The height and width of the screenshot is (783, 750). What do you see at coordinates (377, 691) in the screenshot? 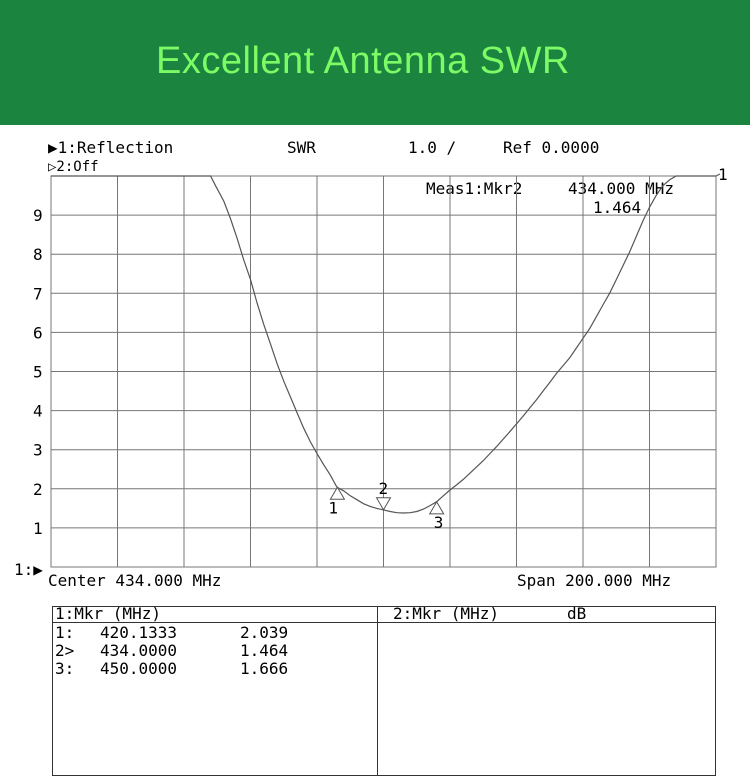
I see `table-divider` at bounding box center [377, 691].